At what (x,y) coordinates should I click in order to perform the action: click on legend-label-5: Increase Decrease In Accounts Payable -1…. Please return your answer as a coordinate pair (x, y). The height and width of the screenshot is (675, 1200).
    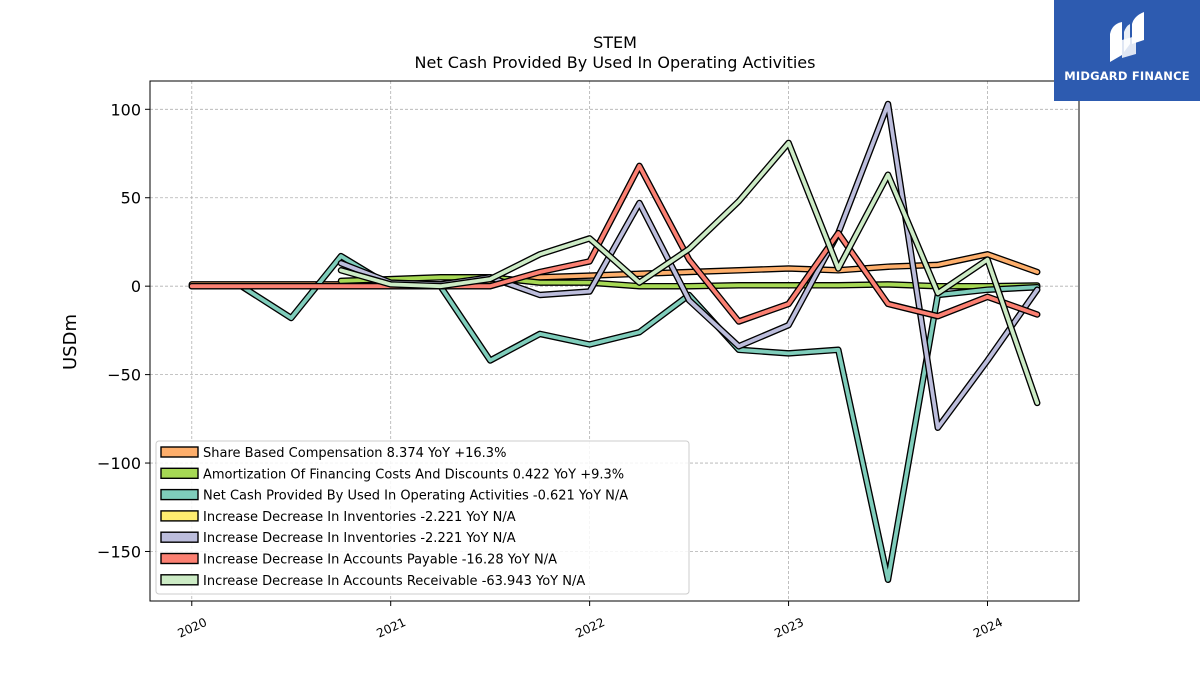
    Looking at the image, I should click on (380, 560).